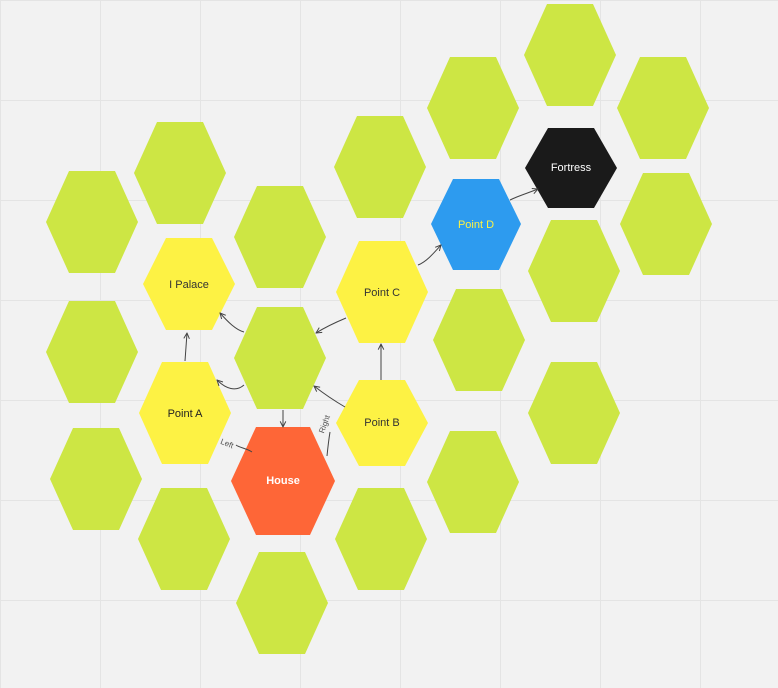  I want to click on arrow-point-b-to-center, so click(330, 397).